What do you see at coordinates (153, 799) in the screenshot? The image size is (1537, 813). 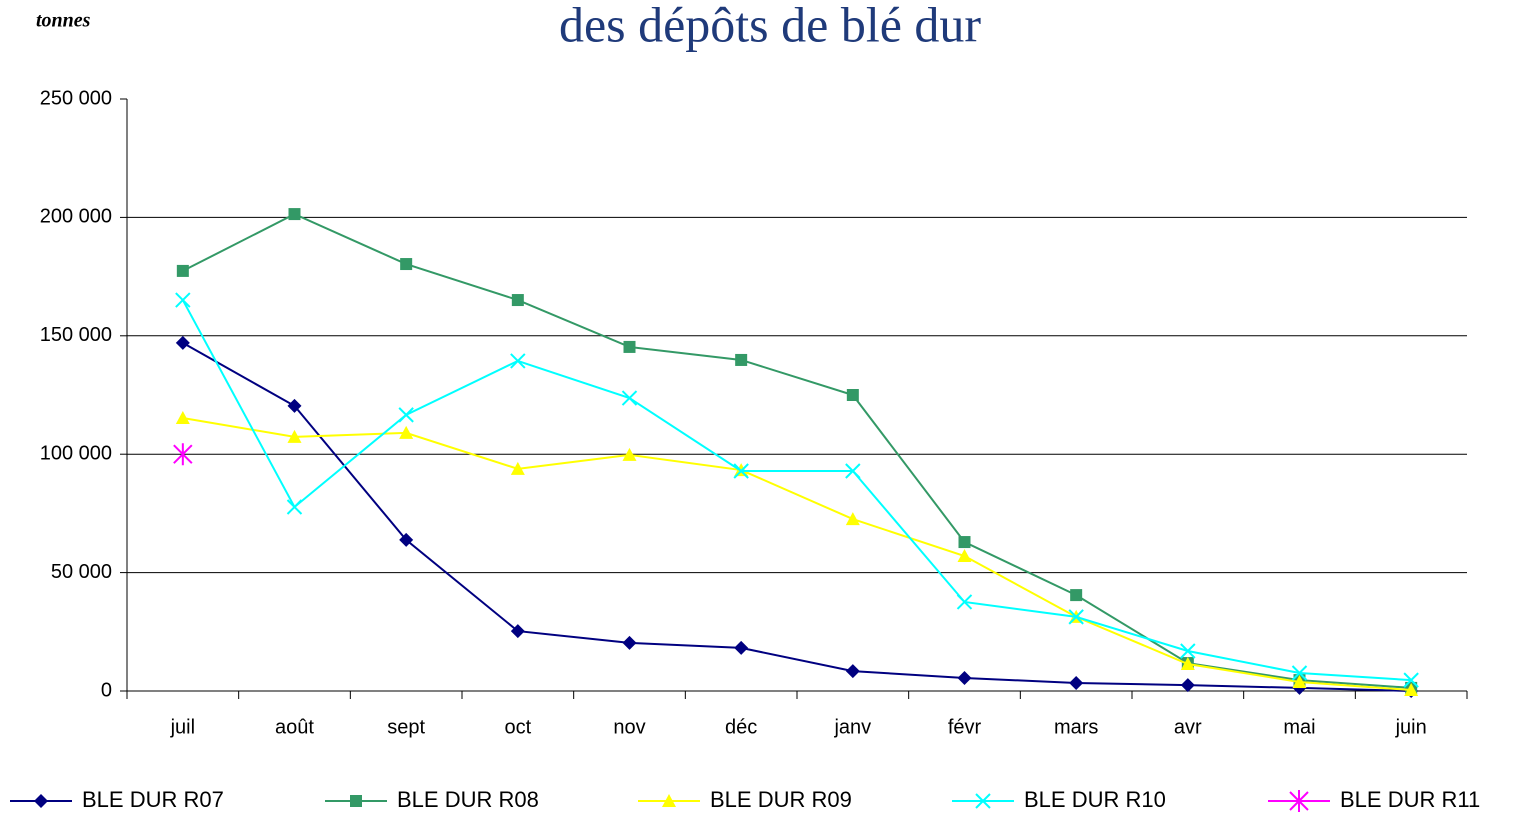 I see `legend-label: BLE DUR R07` at bounding box center [153, 799].